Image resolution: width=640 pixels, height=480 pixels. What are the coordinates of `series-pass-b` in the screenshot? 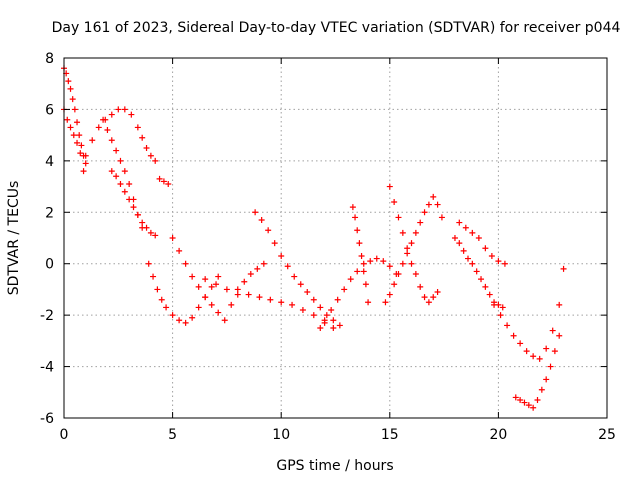 It's located at (74, 140).